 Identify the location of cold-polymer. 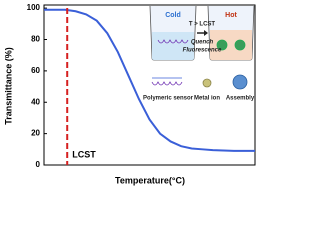
(173, 41).